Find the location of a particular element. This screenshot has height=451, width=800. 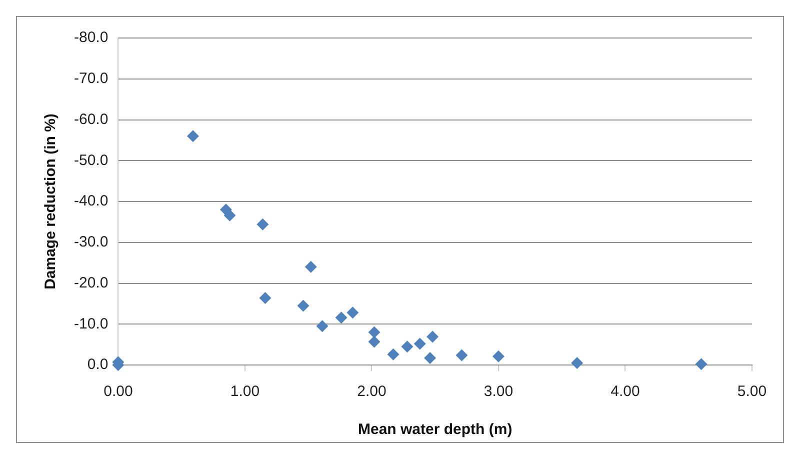

x-tick-label: 0.00 is located at coordinates (118, 391).